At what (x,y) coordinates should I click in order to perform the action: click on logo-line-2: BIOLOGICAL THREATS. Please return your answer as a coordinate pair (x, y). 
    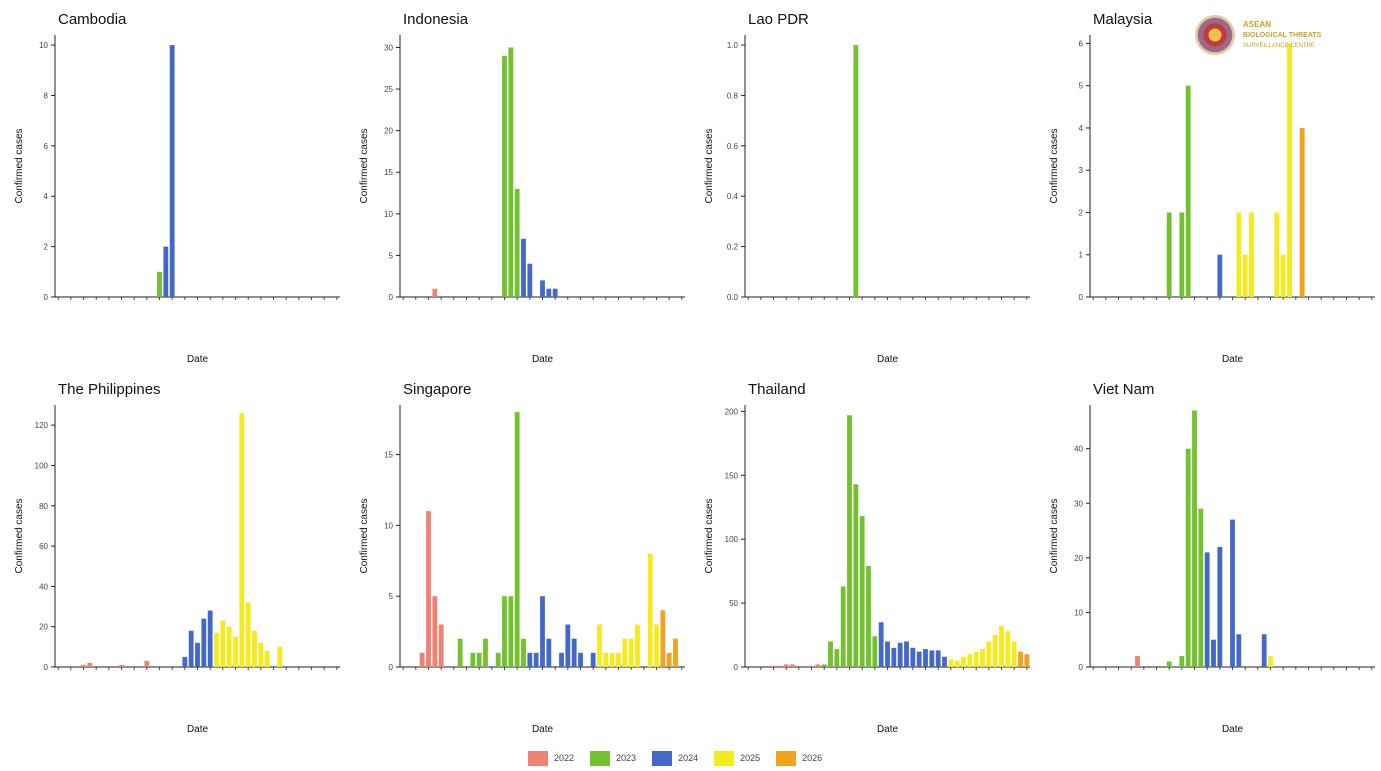
    Looking at the image, I should click on (1282, 35).